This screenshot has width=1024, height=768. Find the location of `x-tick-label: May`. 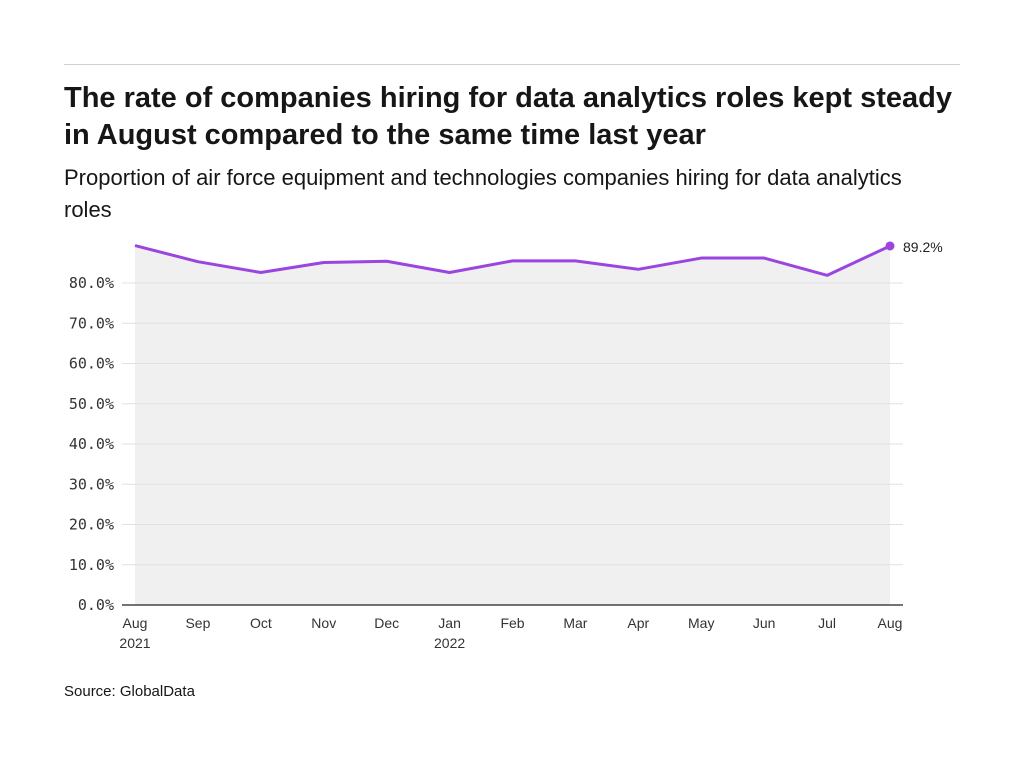

x-tick-label: May is located at coordinates (701, 623).